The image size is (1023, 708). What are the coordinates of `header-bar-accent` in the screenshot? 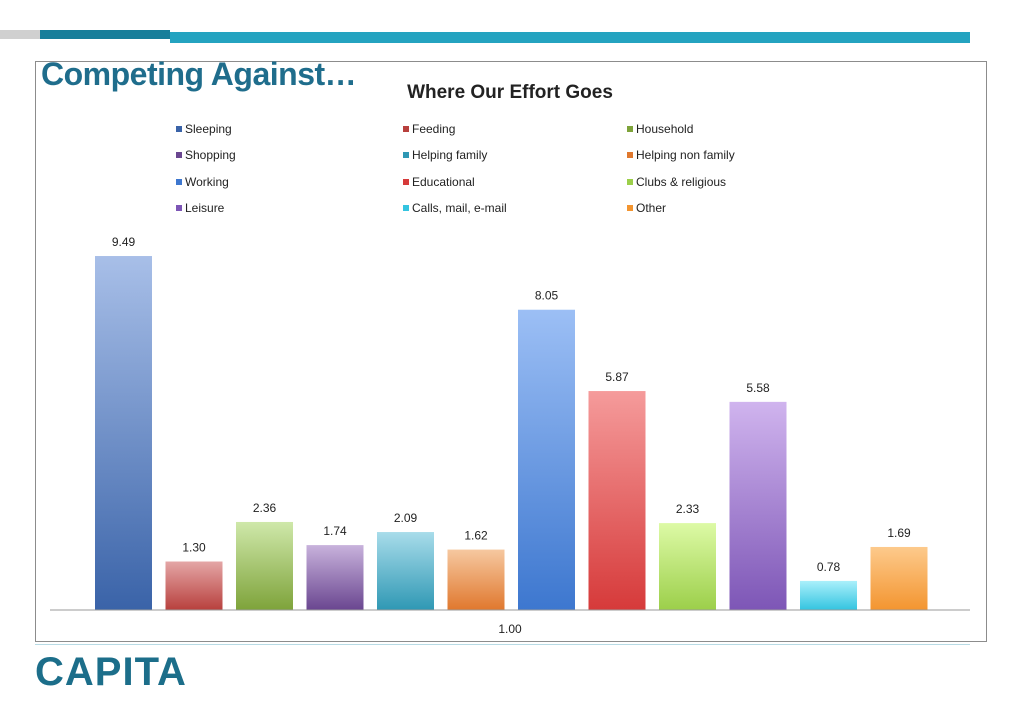 It's located at (570, 37).